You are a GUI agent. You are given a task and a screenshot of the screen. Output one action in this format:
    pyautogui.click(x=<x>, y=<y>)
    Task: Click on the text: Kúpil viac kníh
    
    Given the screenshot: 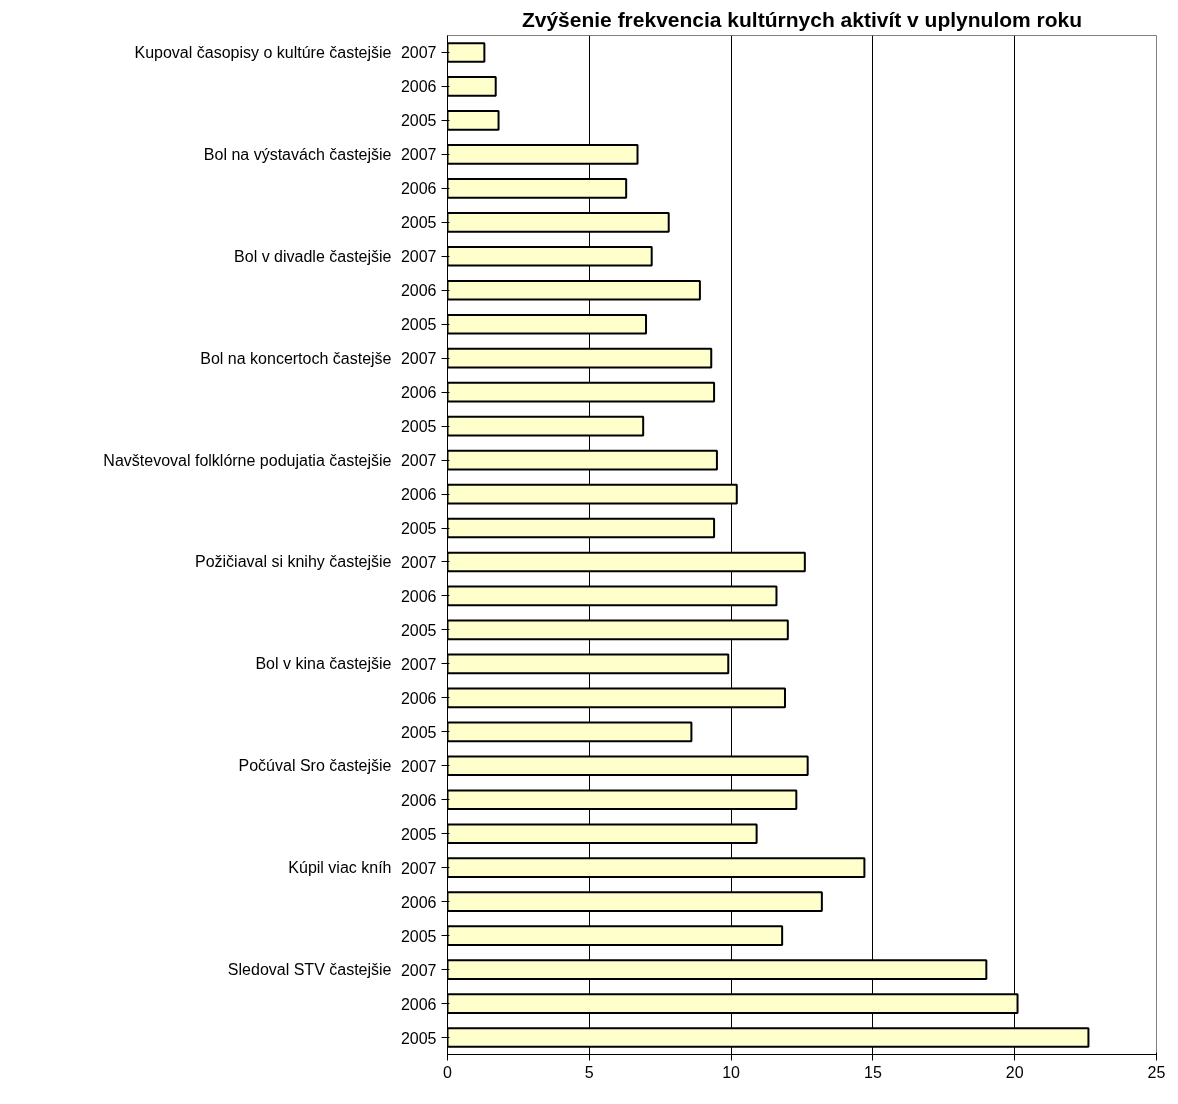 What is the action you would take?
    pyautogui.click(x=340, y=868)
    